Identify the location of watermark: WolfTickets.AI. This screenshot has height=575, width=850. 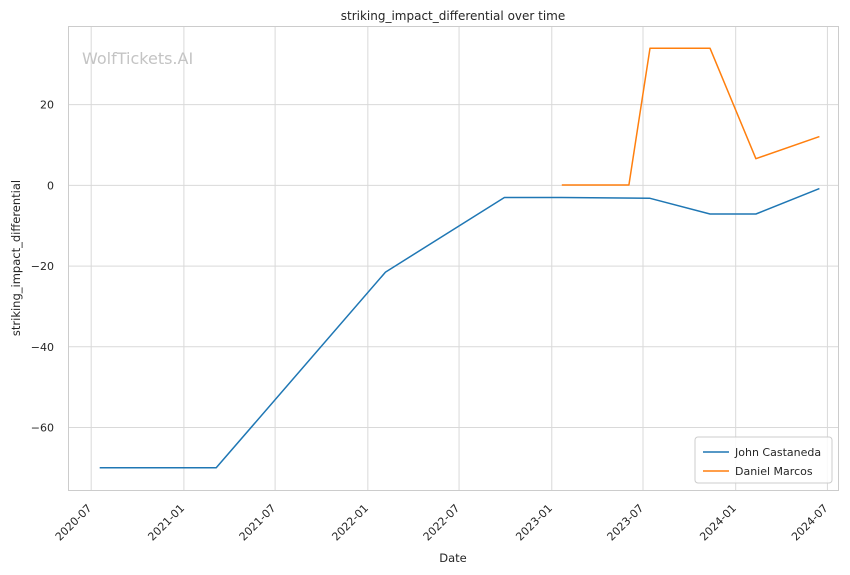
(137, 58).